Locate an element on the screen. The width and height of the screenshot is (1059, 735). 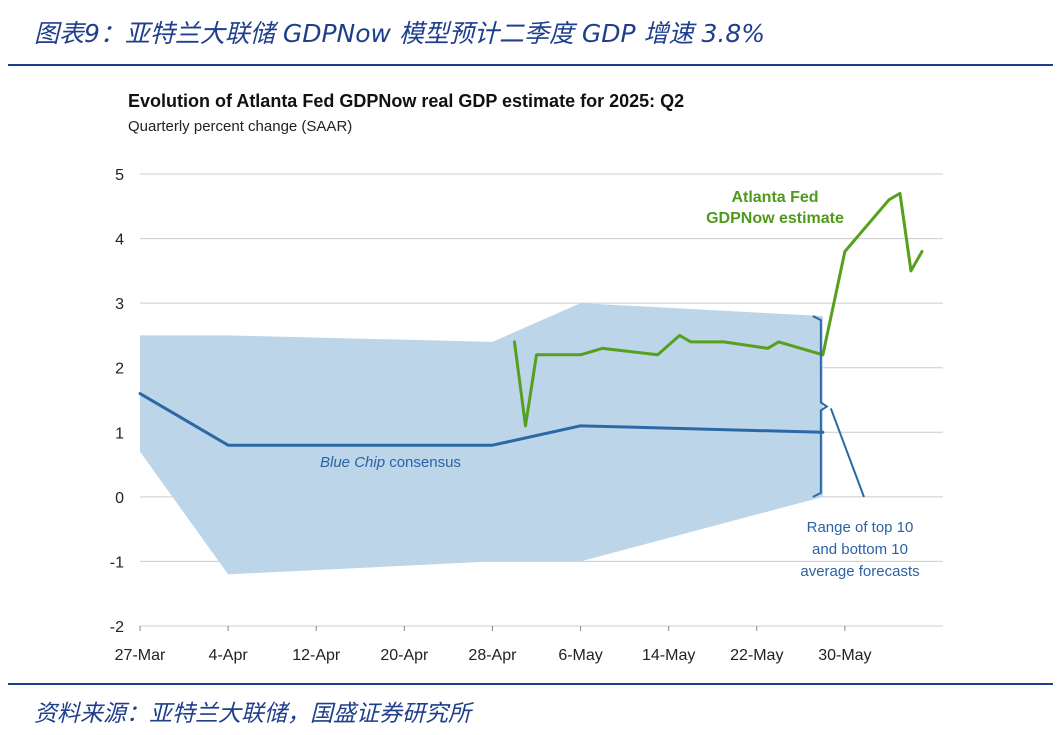
x-tick-label-8: 30-May is located at coordinates (844, 655).